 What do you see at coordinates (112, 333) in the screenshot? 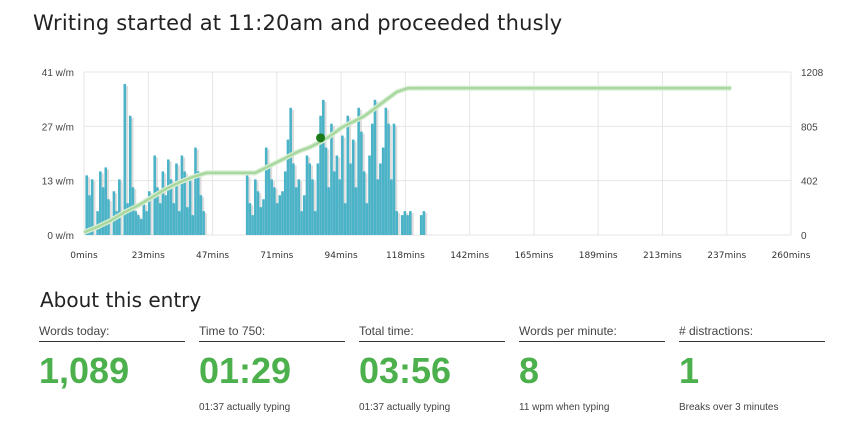
I see `stat-label: Words today:` at bounding box center [112, 333].